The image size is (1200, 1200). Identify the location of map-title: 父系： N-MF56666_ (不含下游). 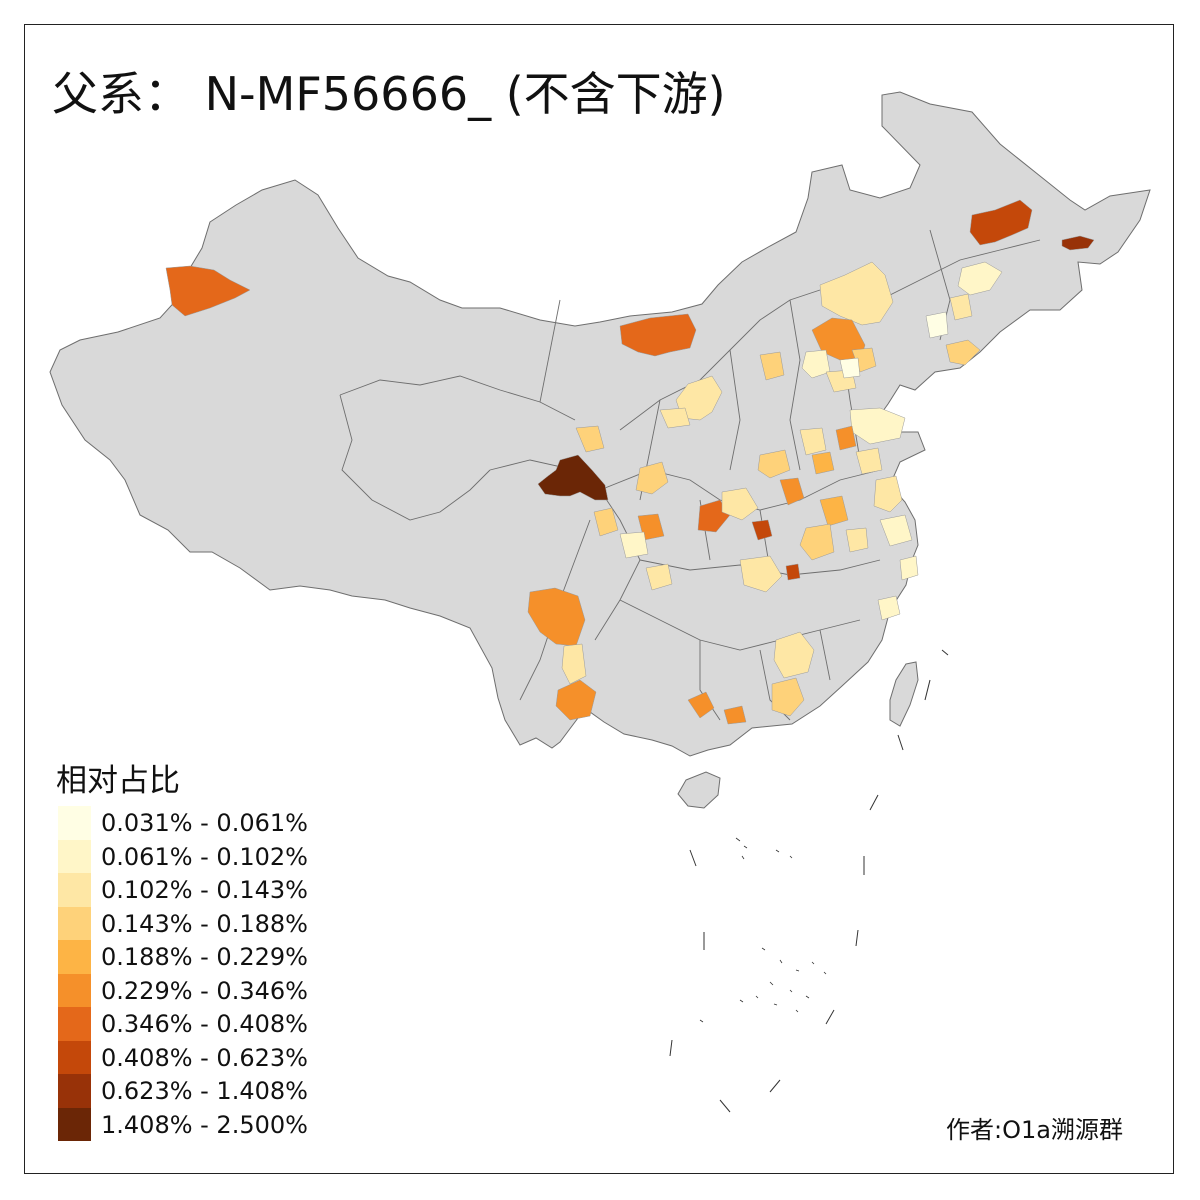
(389, 94).